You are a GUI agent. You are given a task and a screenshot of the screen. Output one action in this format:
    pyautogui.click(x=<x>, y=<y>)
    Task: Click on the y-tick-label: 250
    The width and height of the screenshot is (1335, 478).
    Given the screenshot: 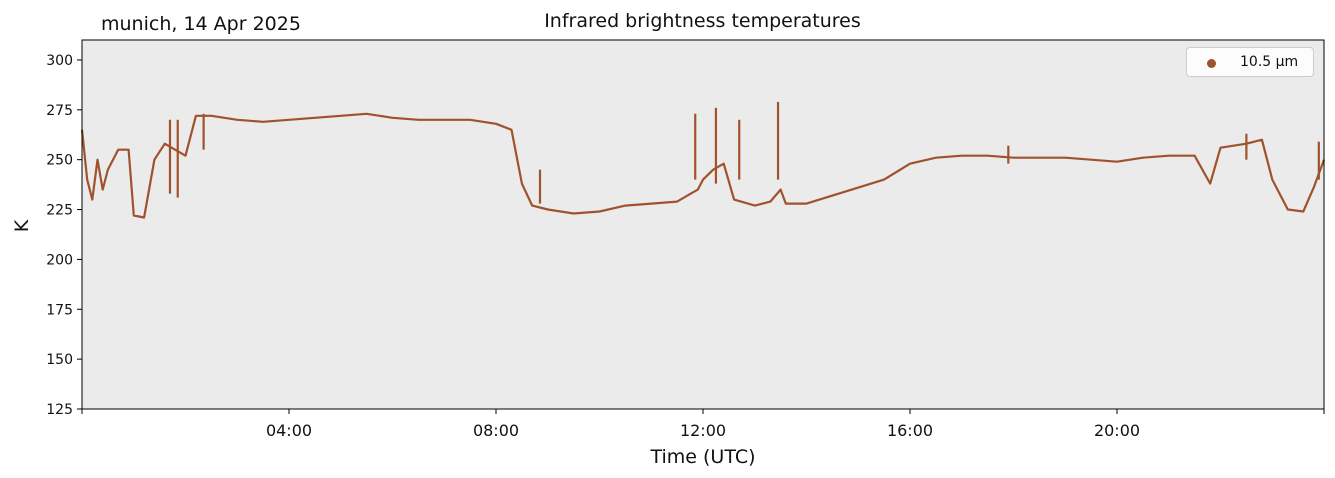 What is the action you would take?
    pyautogui.click(x=59, y=161)
    